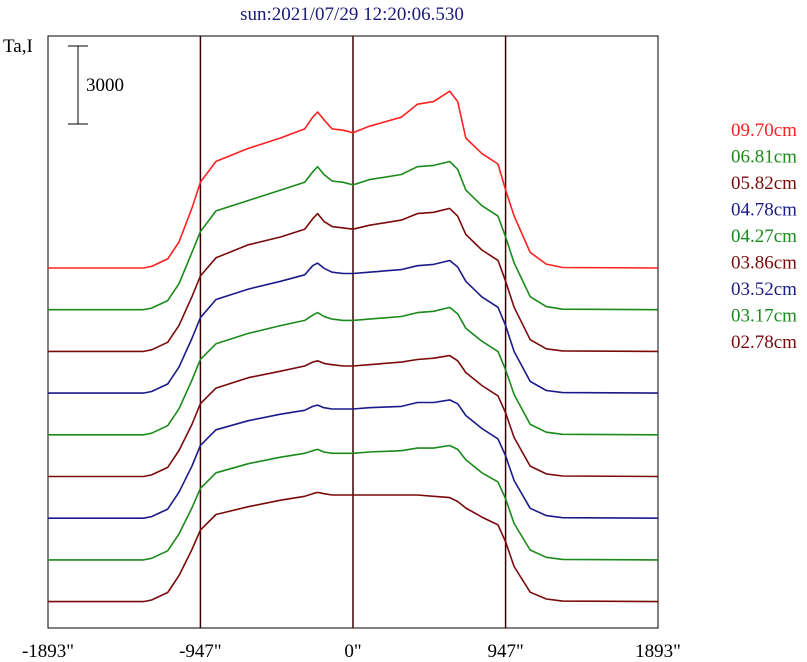  I want to click on x-tick-label-3: 947", so click(505, 651).